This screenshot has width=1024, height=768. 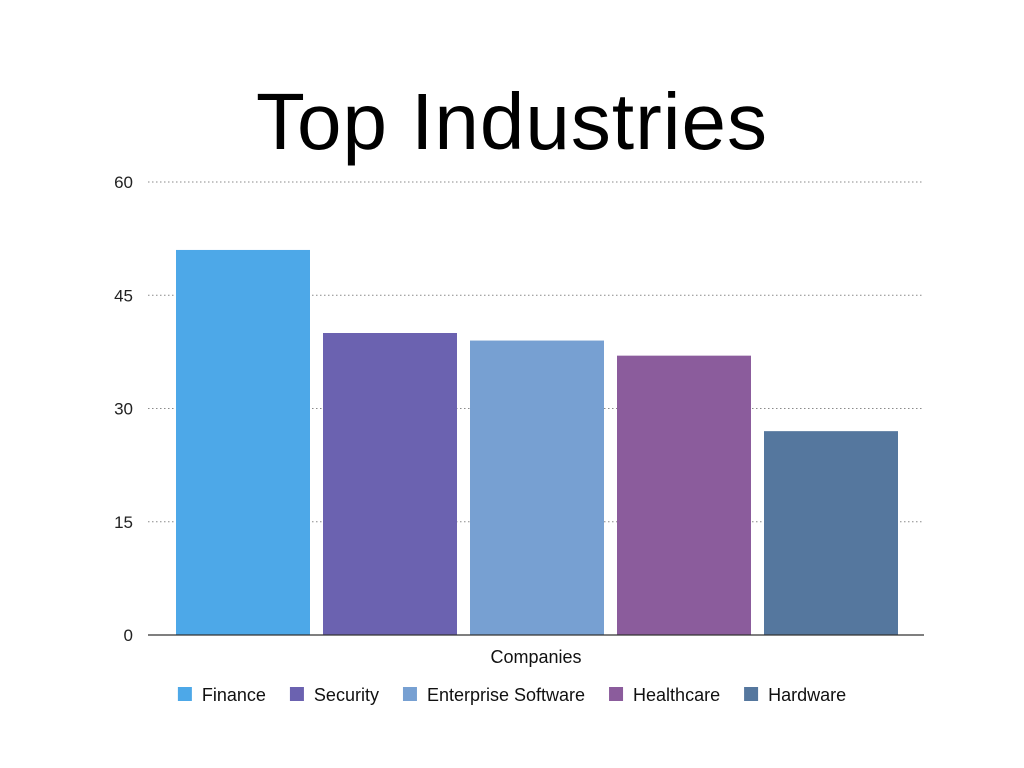 I want to click on y-tick-label: 60, so click(x=123, y=182).